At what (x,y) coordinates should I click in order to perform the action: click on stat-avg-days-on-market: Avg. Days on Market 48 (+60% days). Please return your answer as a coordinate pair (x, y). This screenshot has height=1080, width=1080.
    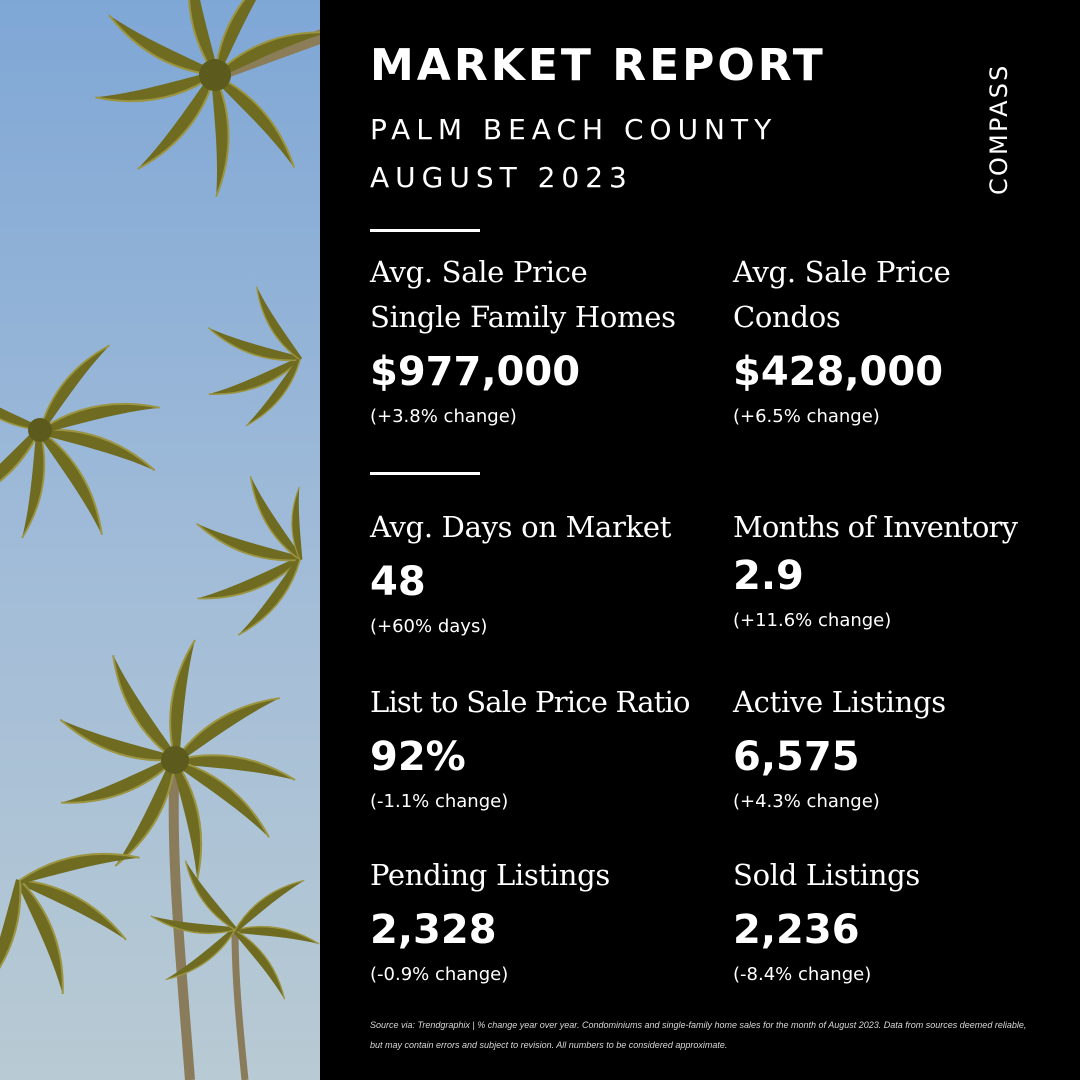
    Looking at the image, I should click on (550, 572).